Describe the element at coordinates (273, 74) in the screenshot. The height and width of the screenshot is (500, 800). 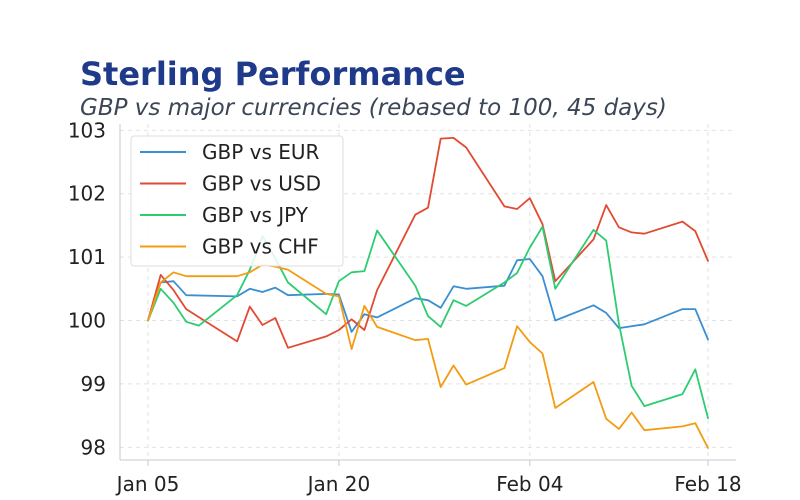
I see `chart-title: Sterling Performance` at that location.